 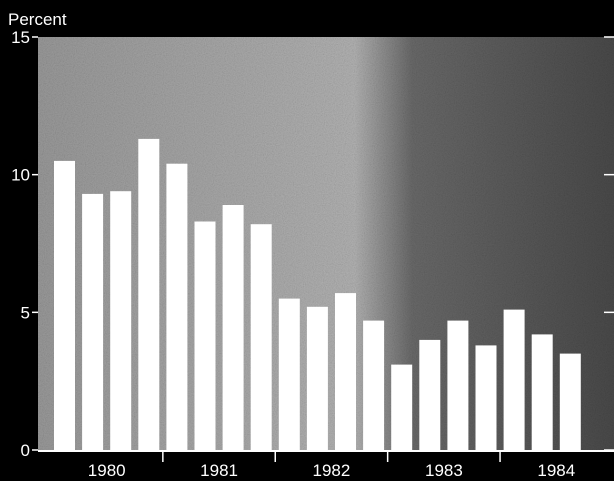 What do you see at coordinates (486, 397) in the screenshot?
I see `bar-1983-q4` at bounding box center [486, 397].